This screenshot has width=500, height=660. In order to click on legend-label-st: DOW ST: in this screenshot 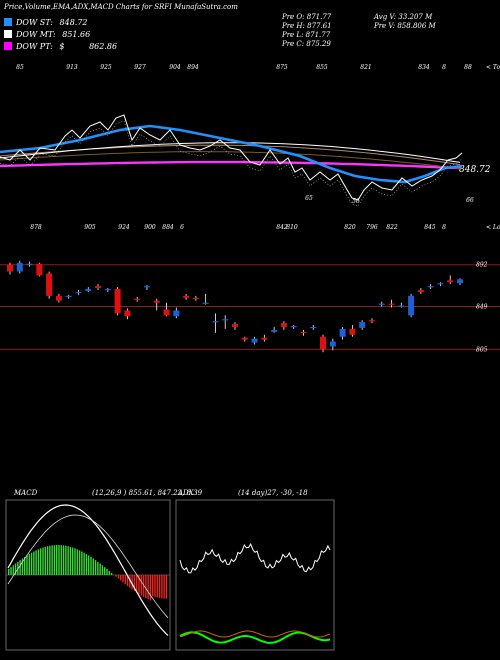, I will do `click(34, 22)`.